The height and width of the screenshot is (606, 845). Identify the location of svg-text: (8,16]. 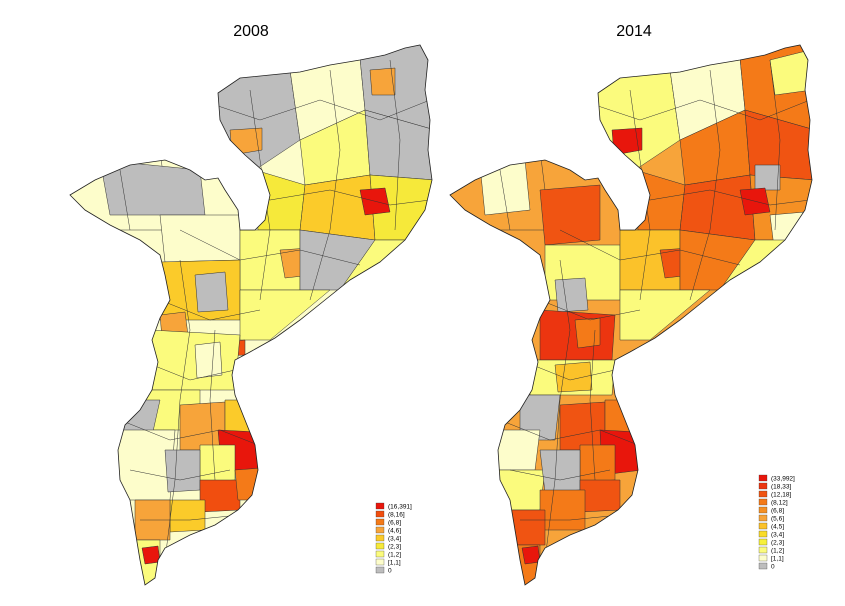
(396, 515).